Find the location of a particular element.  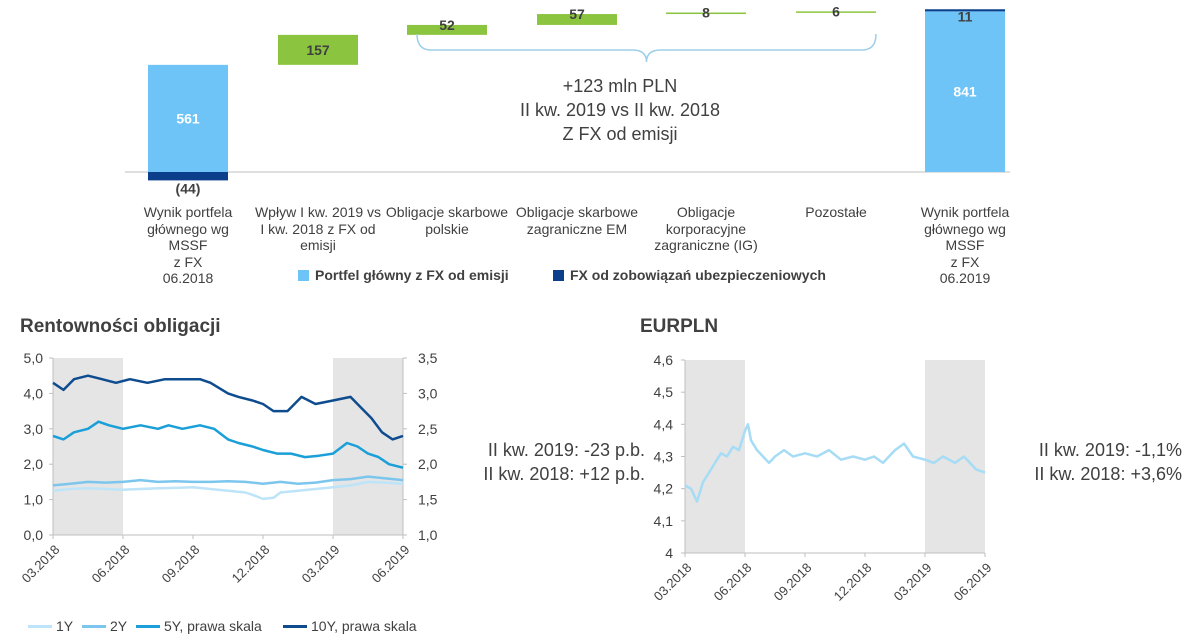

y-tick-label-right: 1,5 is located at coordinates (428, 500).